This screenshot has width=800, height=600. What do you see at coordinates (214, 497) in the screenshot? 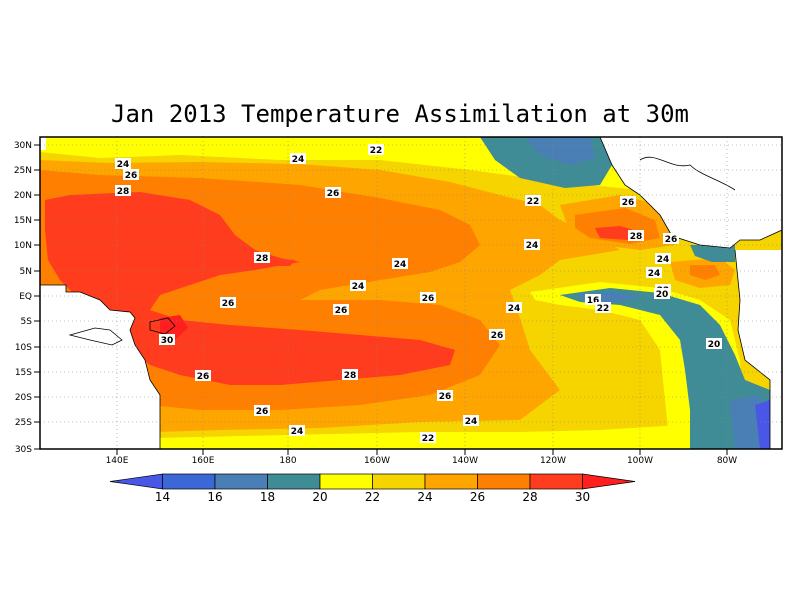
I see `colorbar-label: 16` at bounding box center [214, 497].